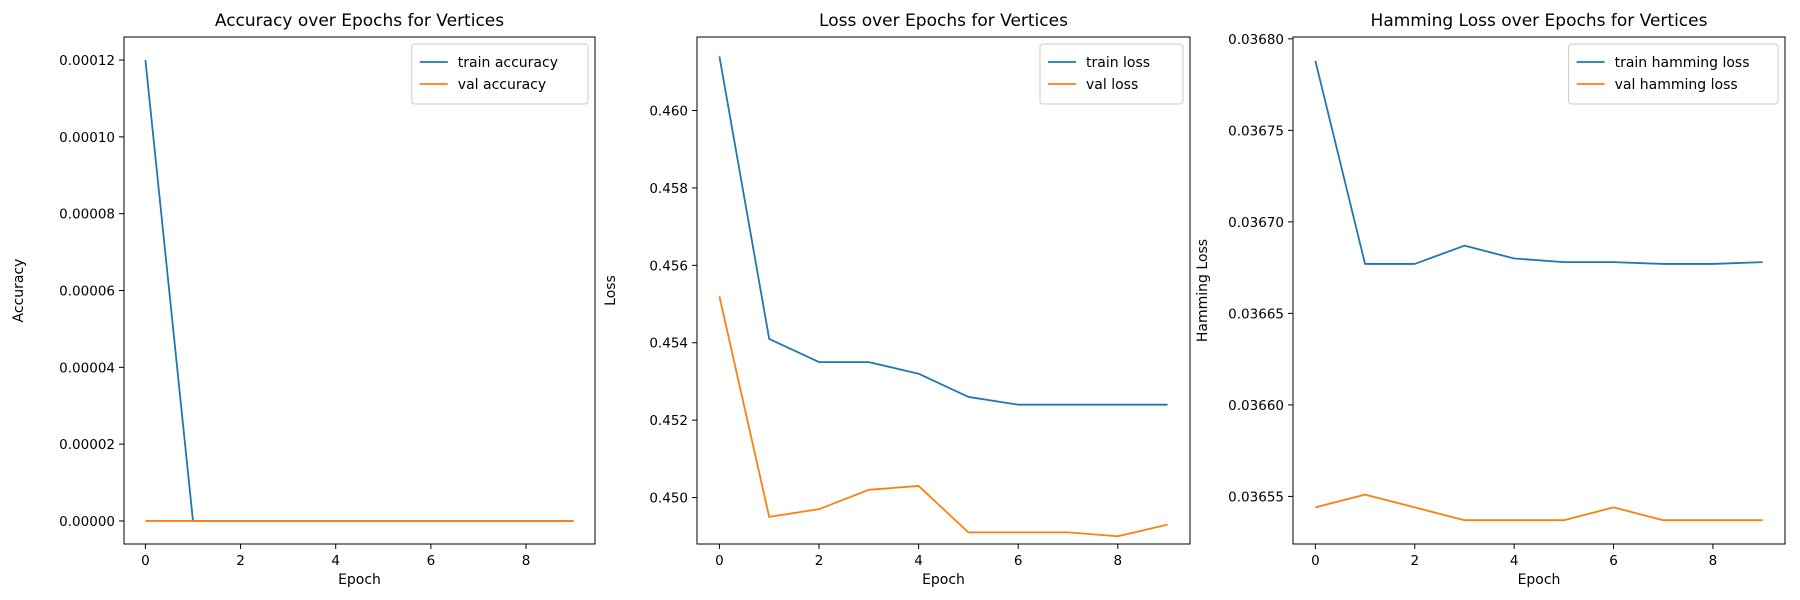 This screenshot has height=600, width=1800. What do you see at coordinates (87, 445) in the screenshot?
I see `y-tick-label: 0.00002` at bounding box center [87, 445].